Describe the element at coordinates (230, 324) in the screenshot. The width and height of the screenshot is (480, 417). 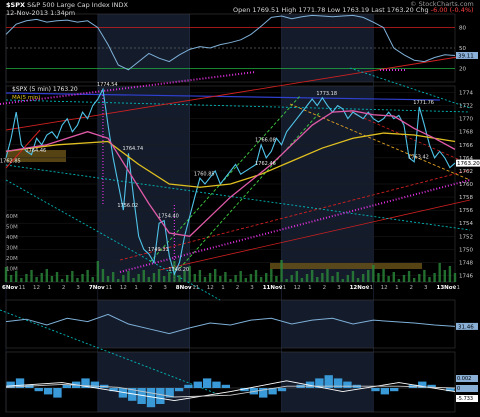
I see `panel-frame` at that location.